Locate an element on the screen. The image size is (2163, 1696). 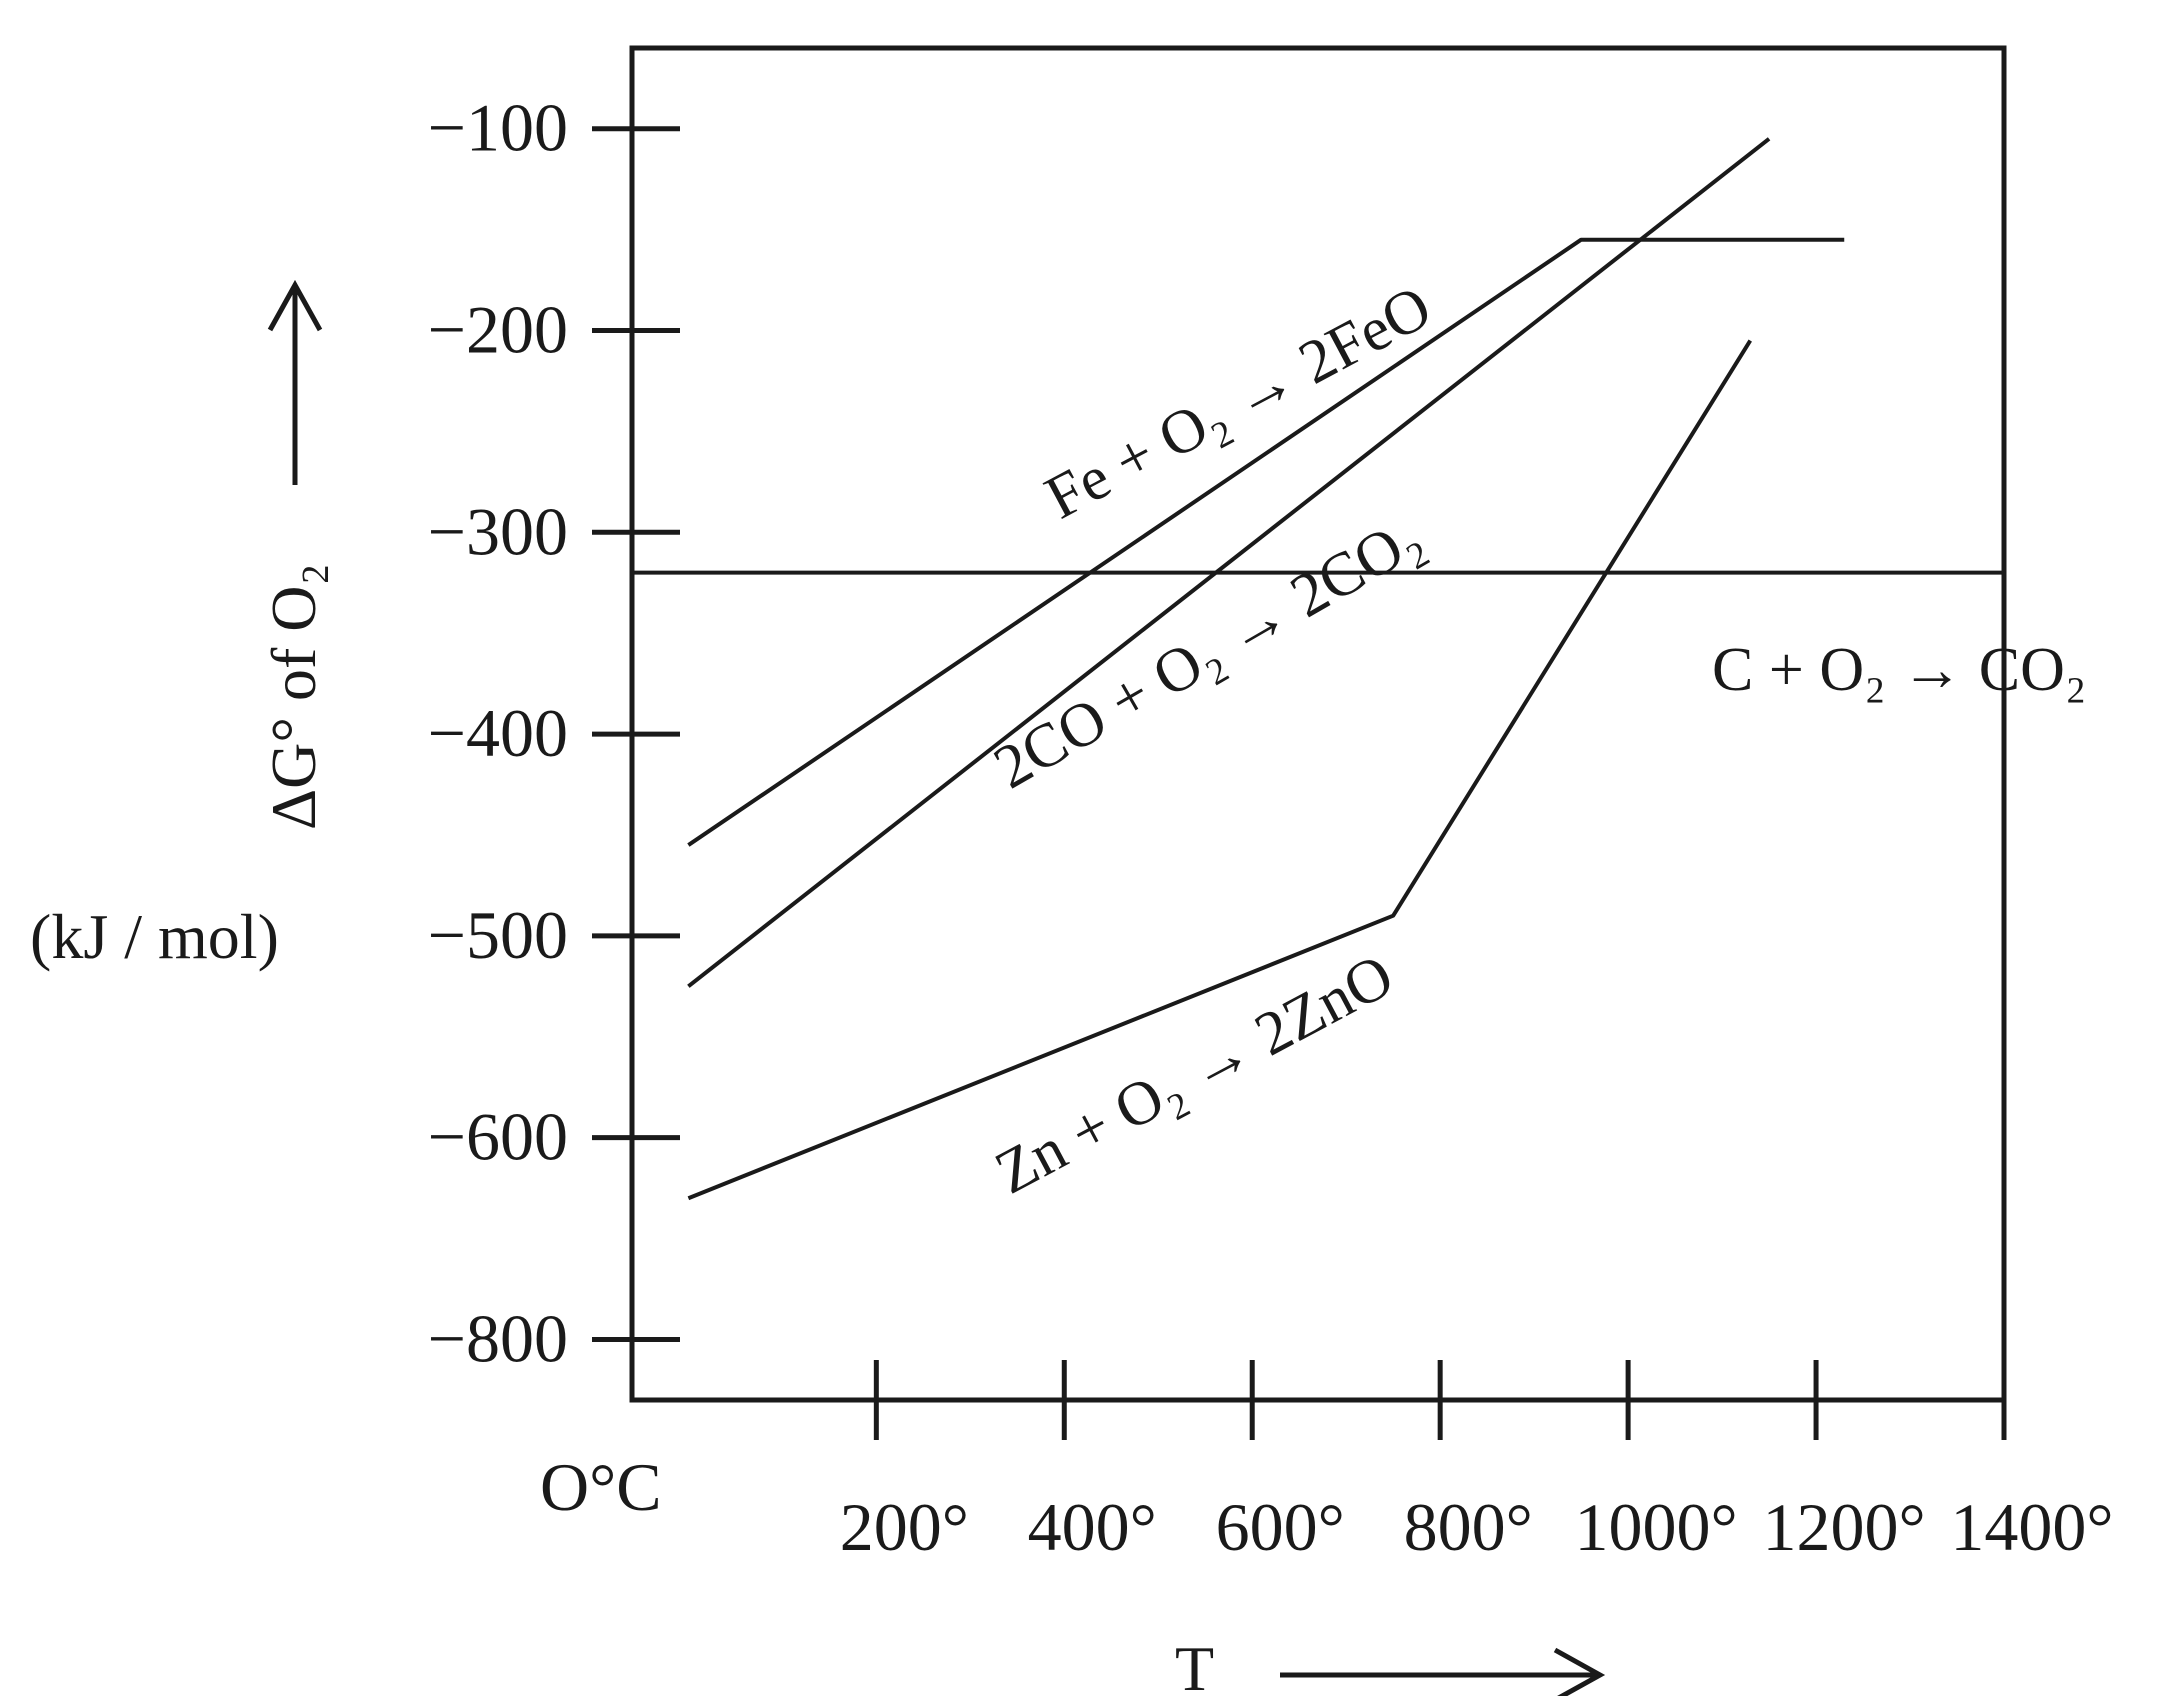
y-tick-label: −500 is located at coordinates (498, 935).